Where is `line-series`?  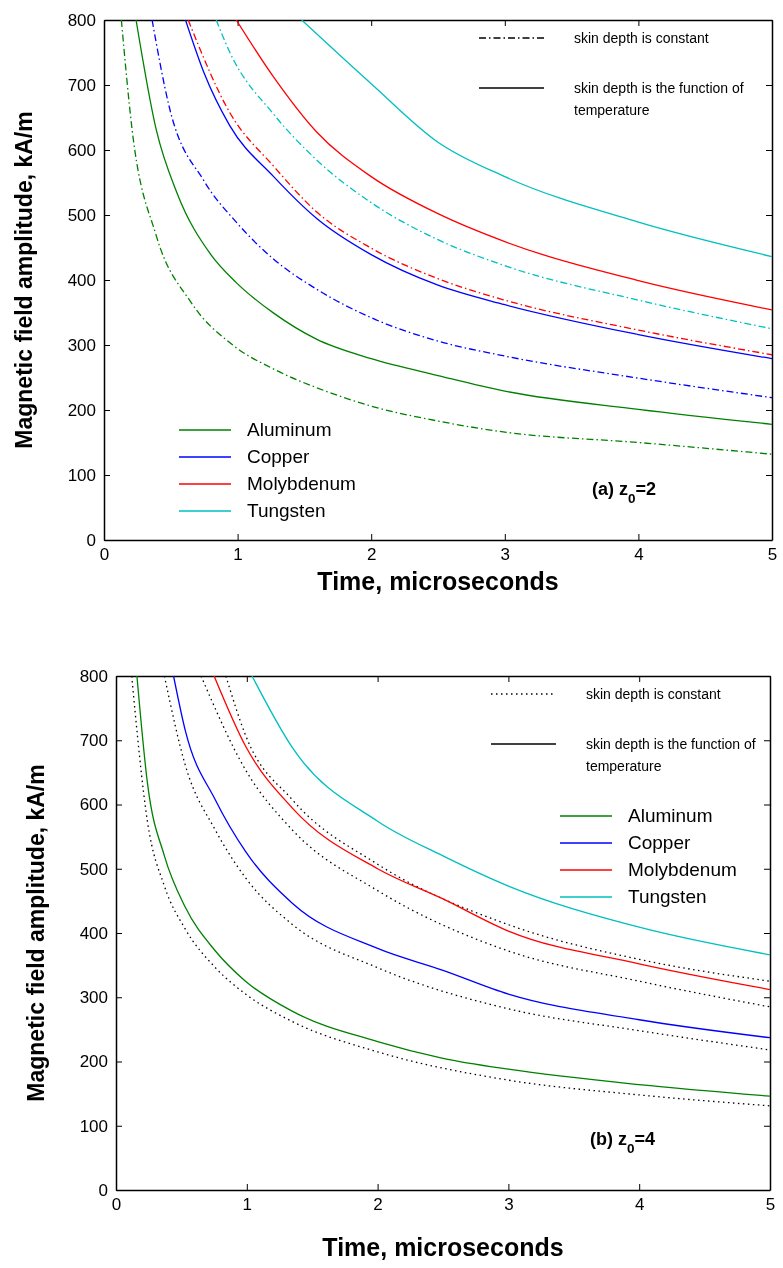 line-series is located at coordinates (536, 139).